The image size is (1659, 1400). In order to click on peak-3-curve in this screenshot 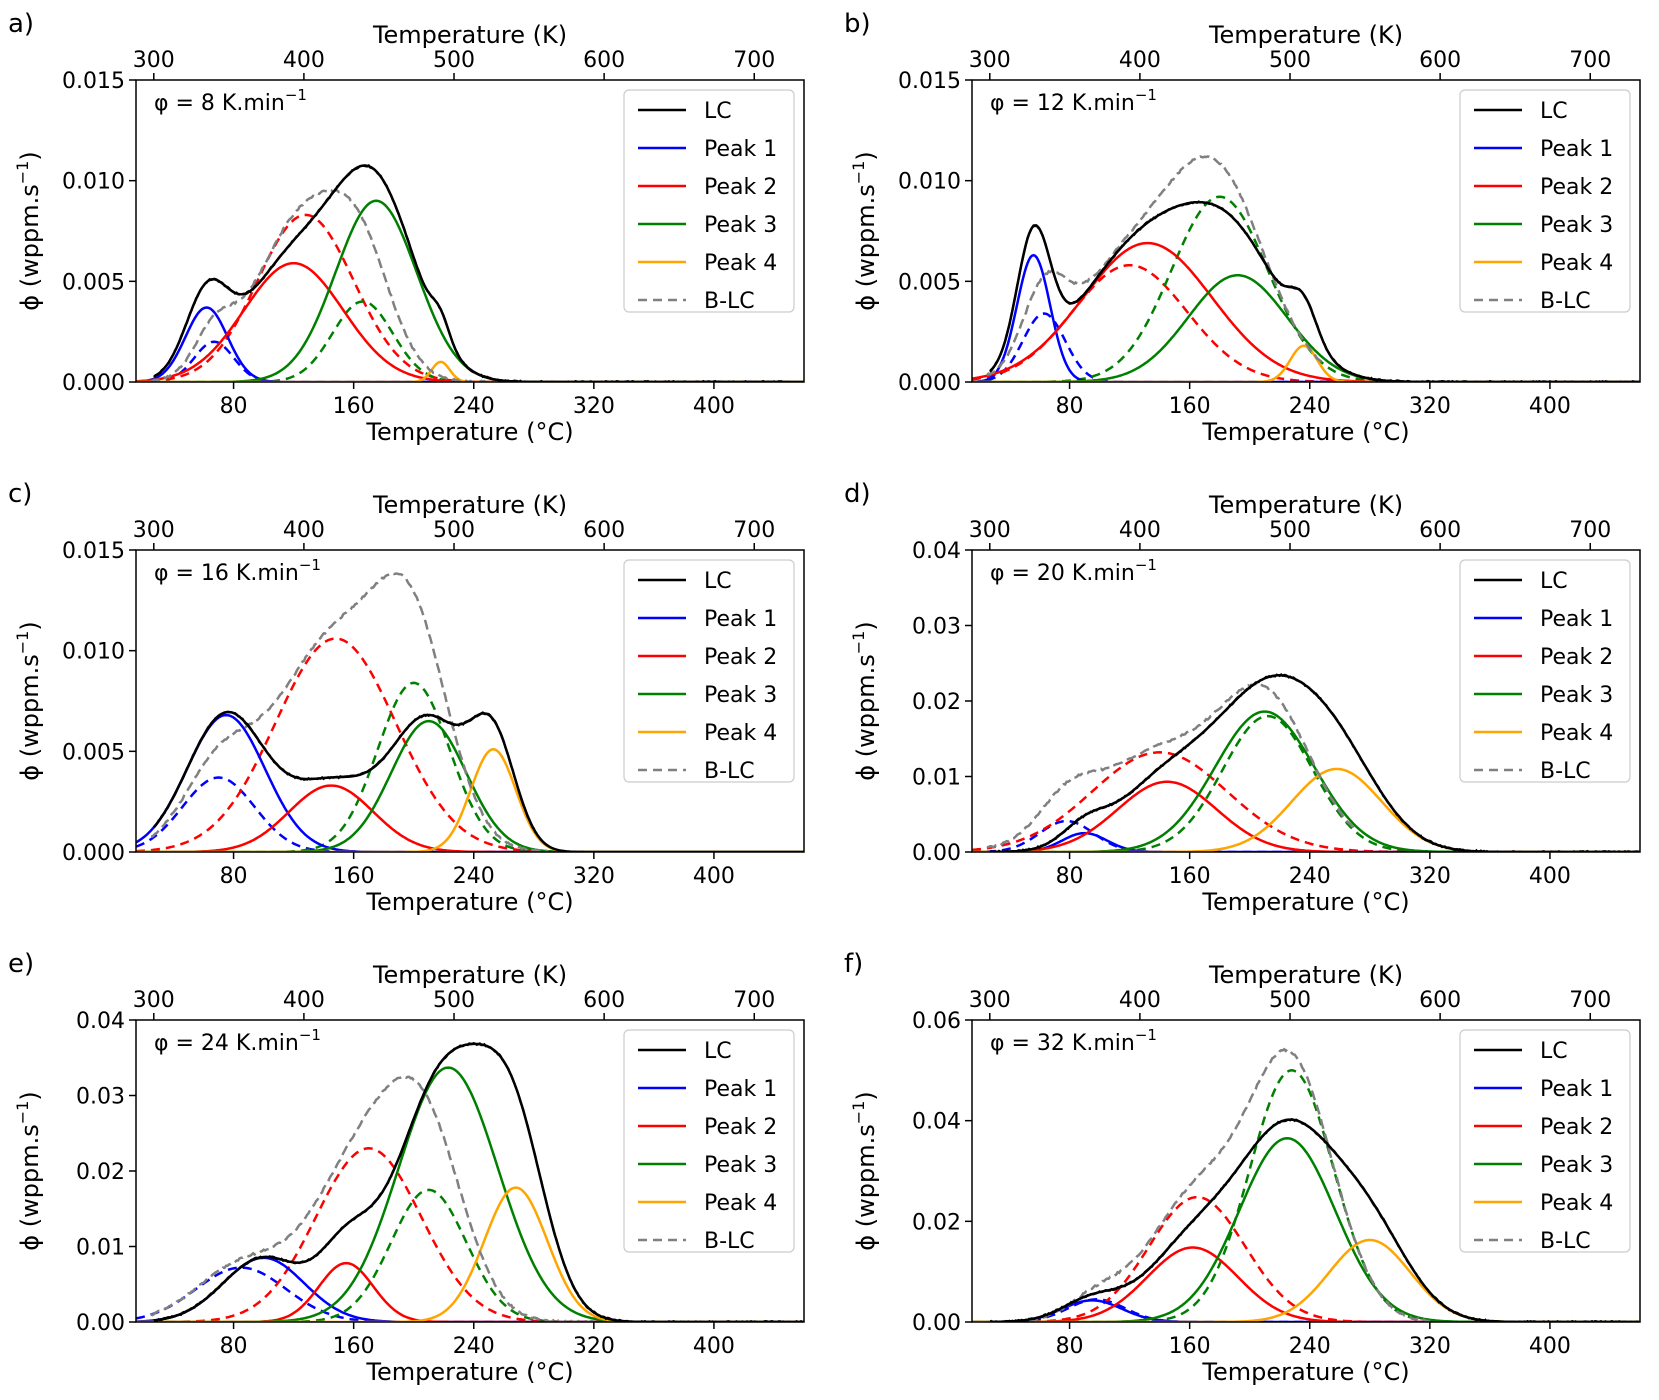, I will do `click(1306, 1229)`.